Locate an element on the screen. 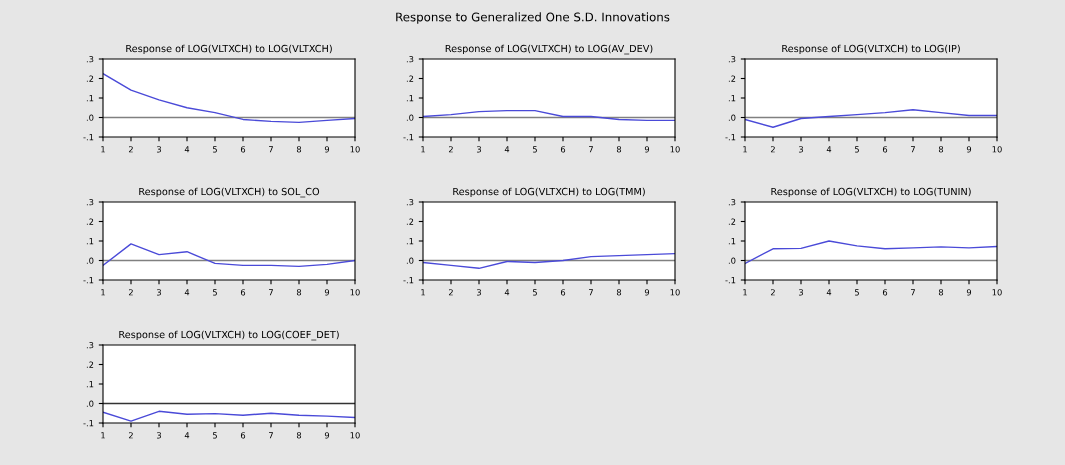  chart-title: Response of LOG(VLTXCH) to LOG(TMM) is located at coordinates (549, 192).